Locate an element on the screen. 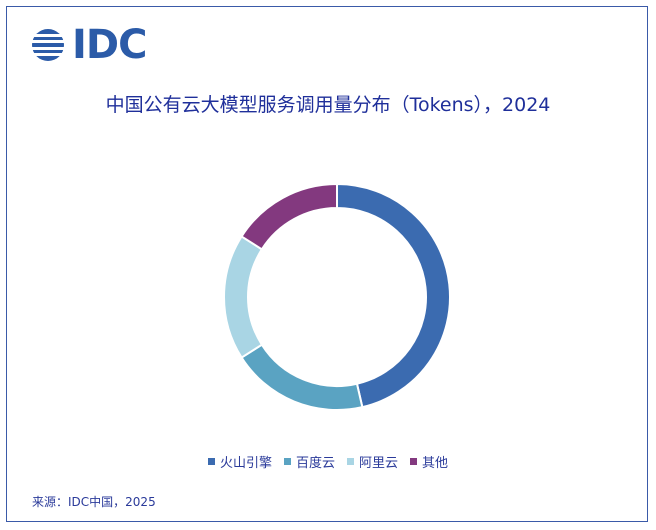  idc-logo: IDC is located at coordinates (88, 45).